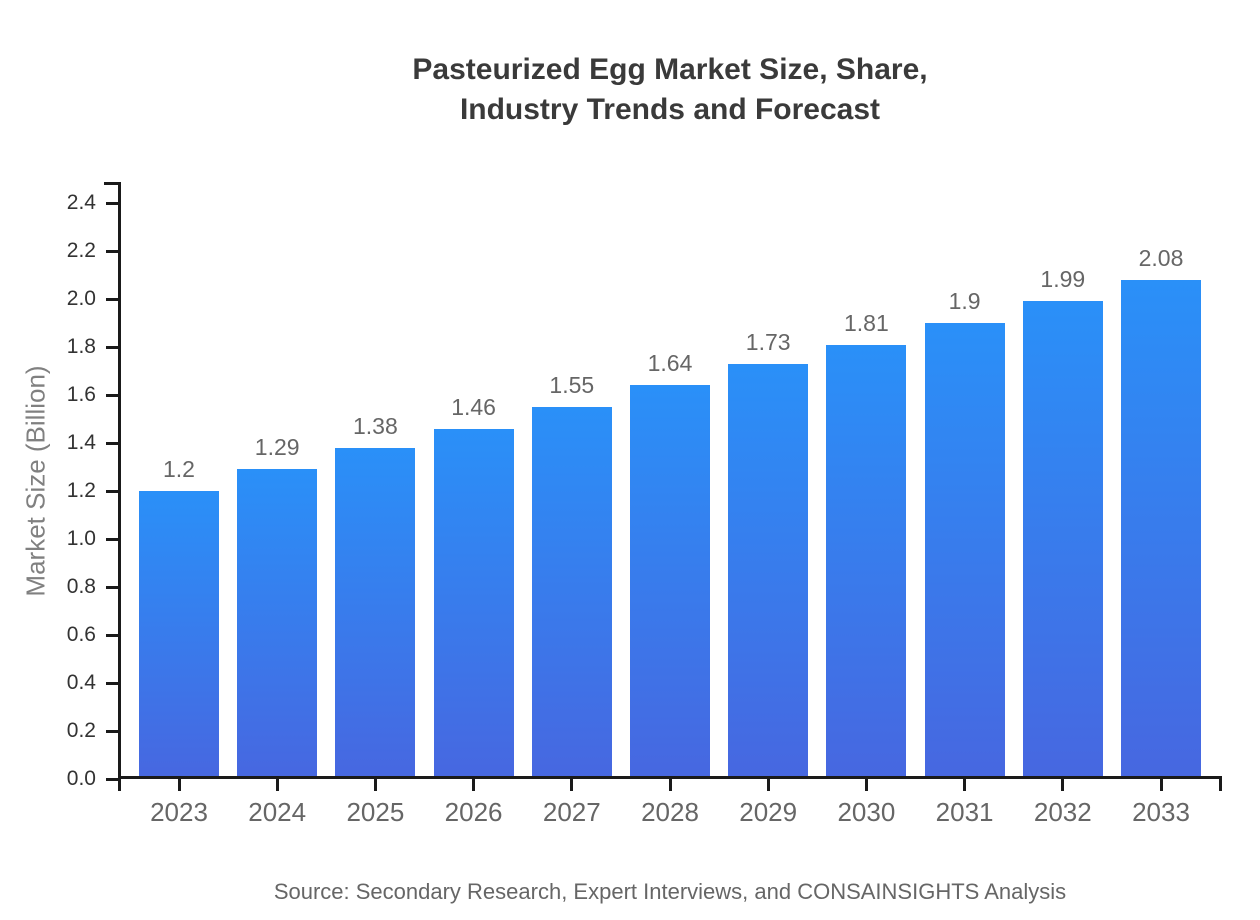 This screenshot has height=920, width=1260. I want to click on x-tick-label: 2031, so click(964, 812).